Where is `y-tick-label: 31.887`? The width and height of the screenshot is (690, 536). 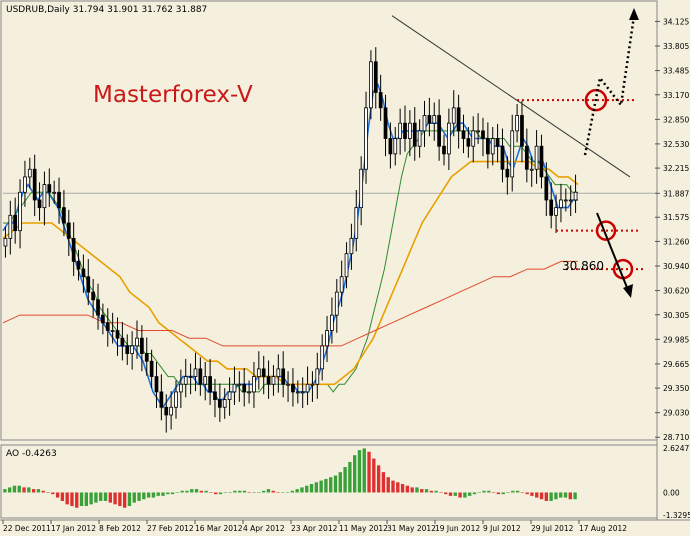
y-tick-label: 31.887 is located at coordinates (676, 193).